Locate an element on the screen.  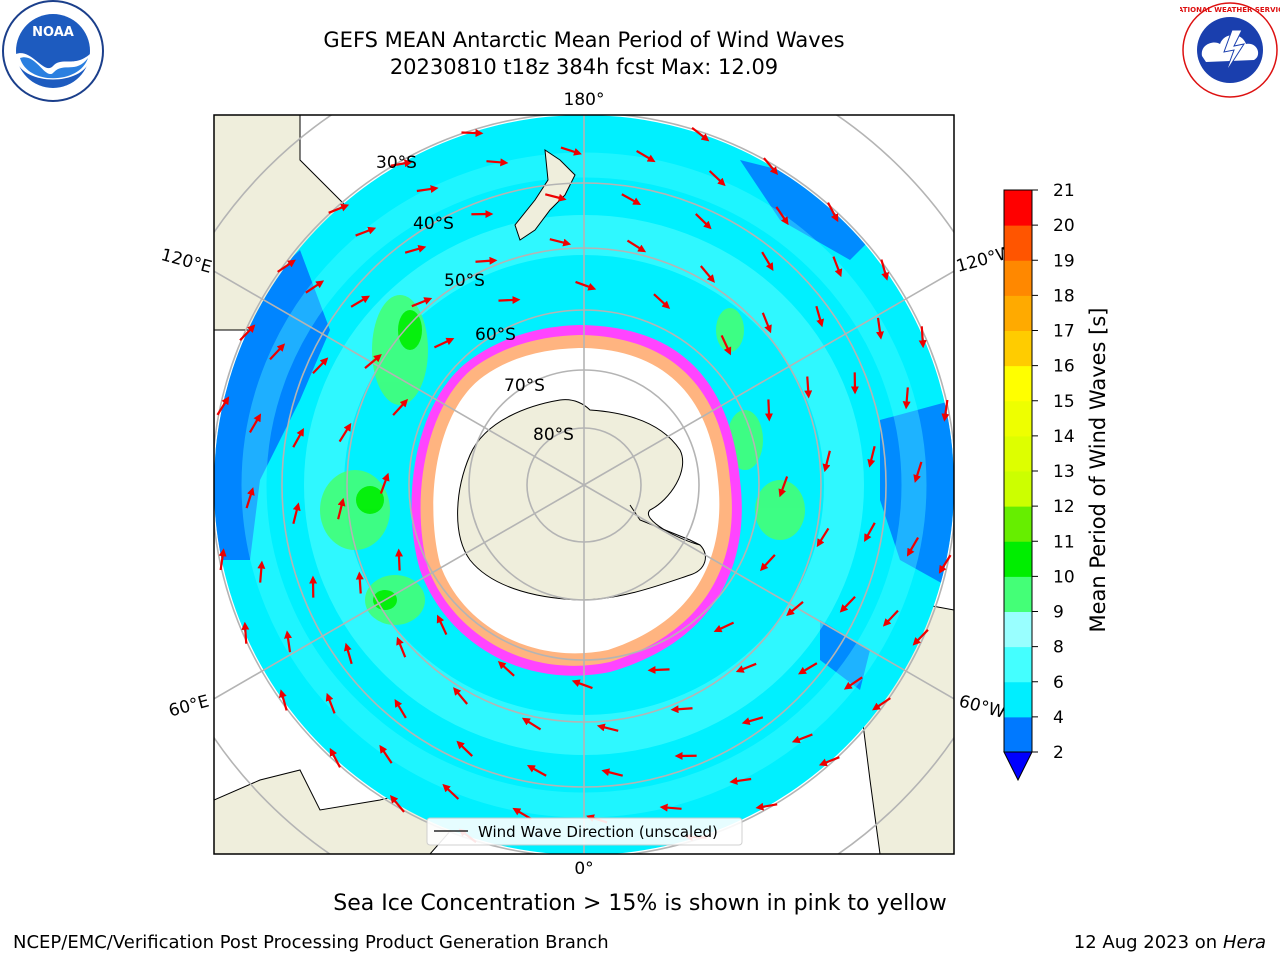
lon-label-120e: 120°E is located at coordinates (186, 261).